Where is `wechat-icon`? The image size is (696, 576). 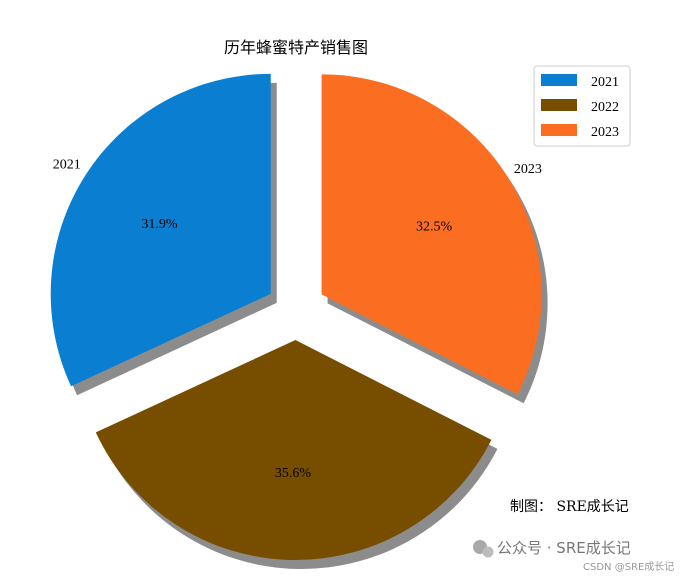 wechat-icon is located at coordinates (483, 549).